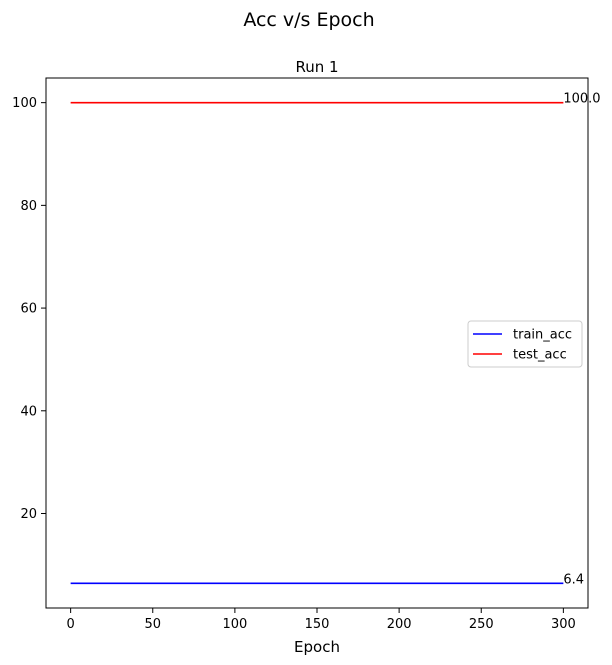  What do you see at coordinates (28, 309) in the screenshot?
I see `y-tick-label: 60` at bounding box center [28, 309].